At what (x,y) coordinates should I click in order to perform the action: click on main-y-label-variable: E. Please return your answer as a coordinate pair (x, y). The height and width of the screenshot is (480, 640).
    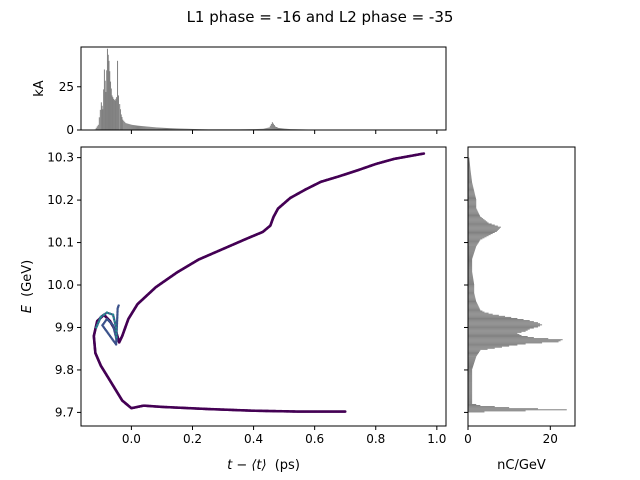
    Looking at the image, I should click on (27, 308).